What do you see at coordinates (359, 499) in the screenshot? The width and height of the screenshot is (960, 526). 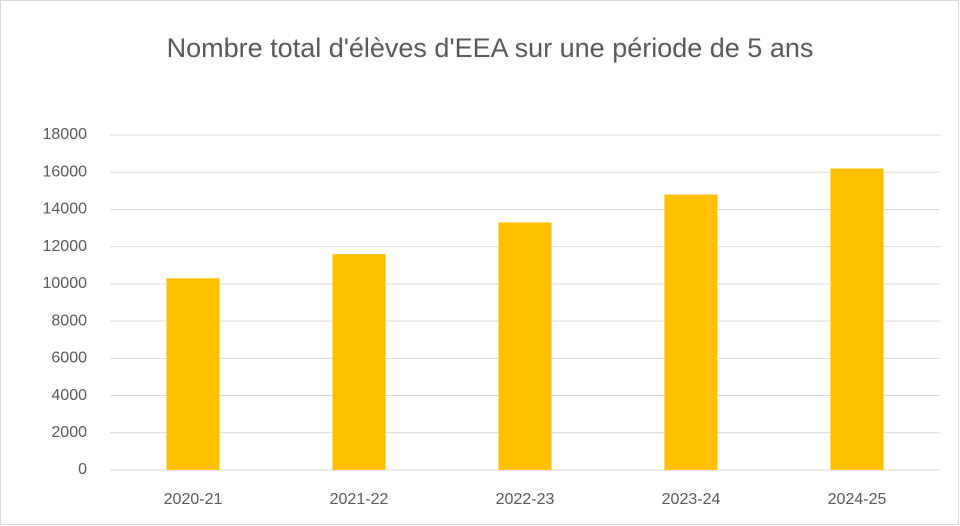 I see `x-tick-label: 2021-22` at bounding box center [359, 499].